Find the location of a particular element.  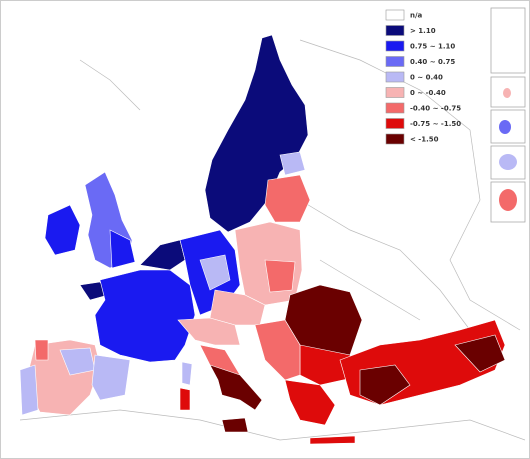

legend-label: -0.75 ~ -1.50 is located at coordinates (435, 124).